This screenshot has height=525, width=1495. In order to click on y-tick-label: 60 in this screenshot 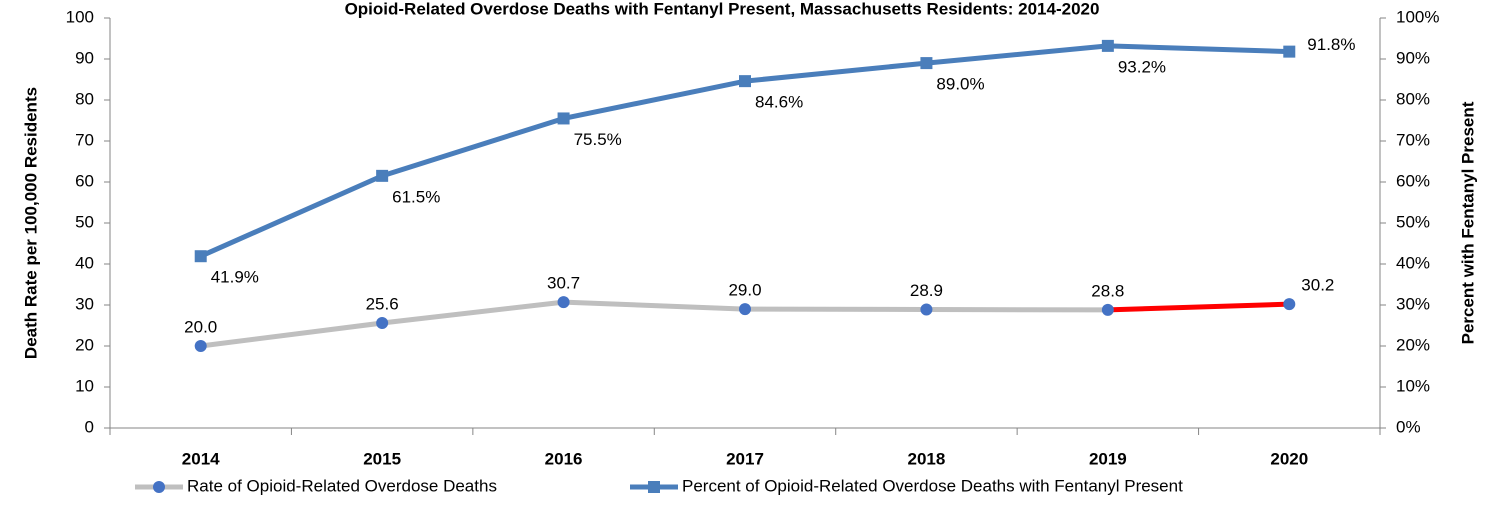, I will do `click(84, 180)`.